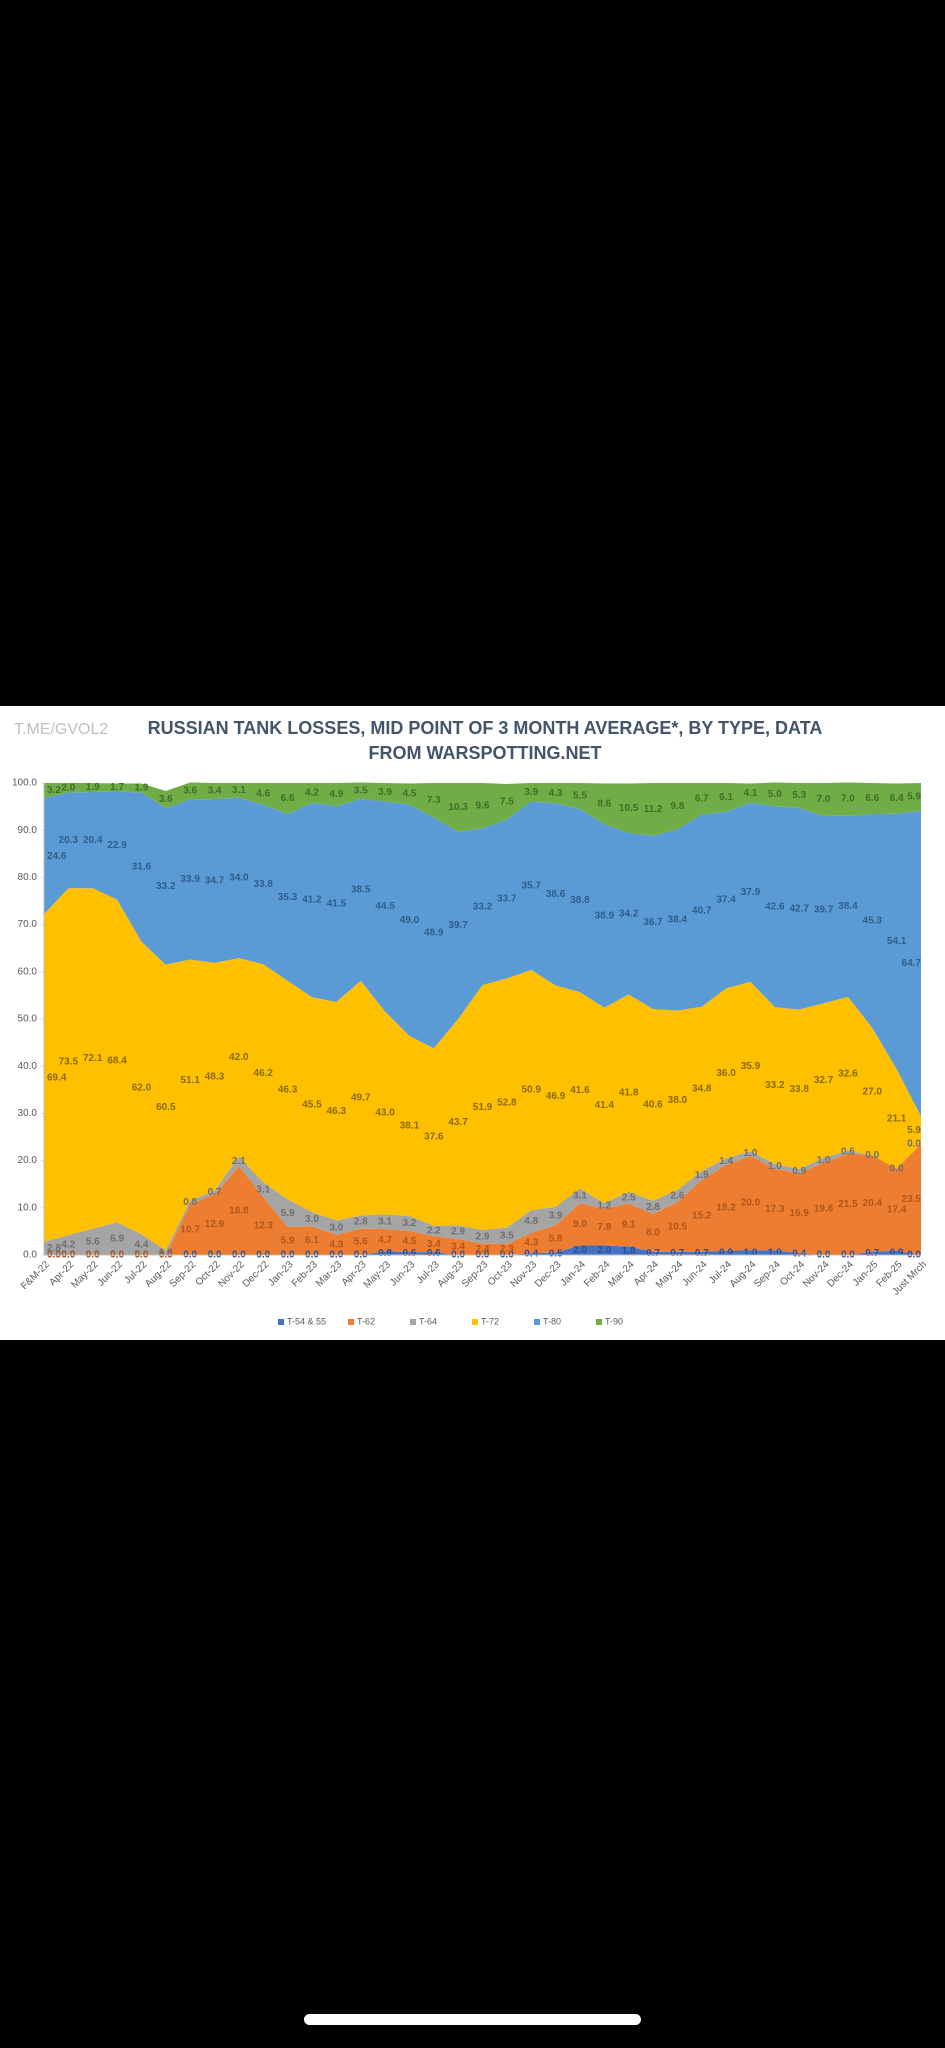 Image resolution: width=945 pixels, height=2048 pixels. What do you see at coordinates (385, 1113) in the screenshot?
I see `data-label: 43.0` at bounding box center [385, 1113].